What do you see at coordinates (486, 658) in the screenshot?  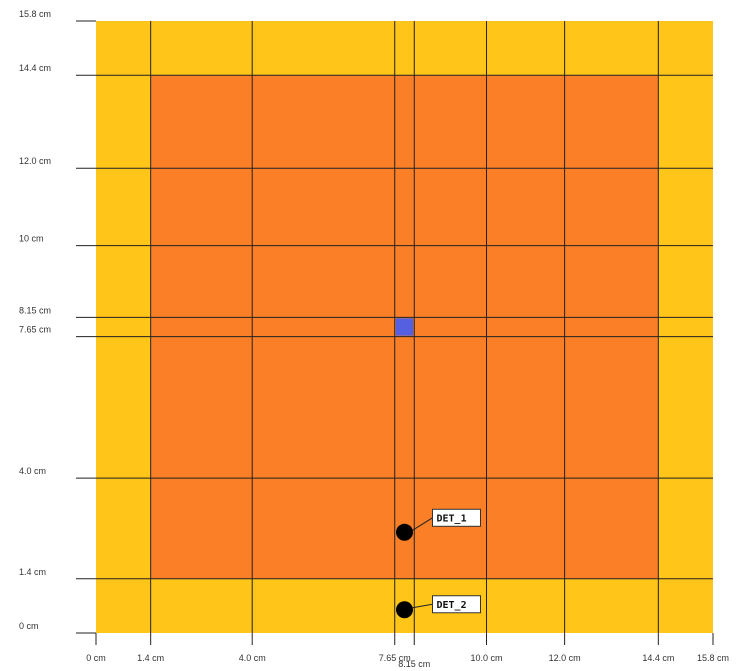 I see `x-tick-label: 10.0 cm` at bounding box center [486, 658].